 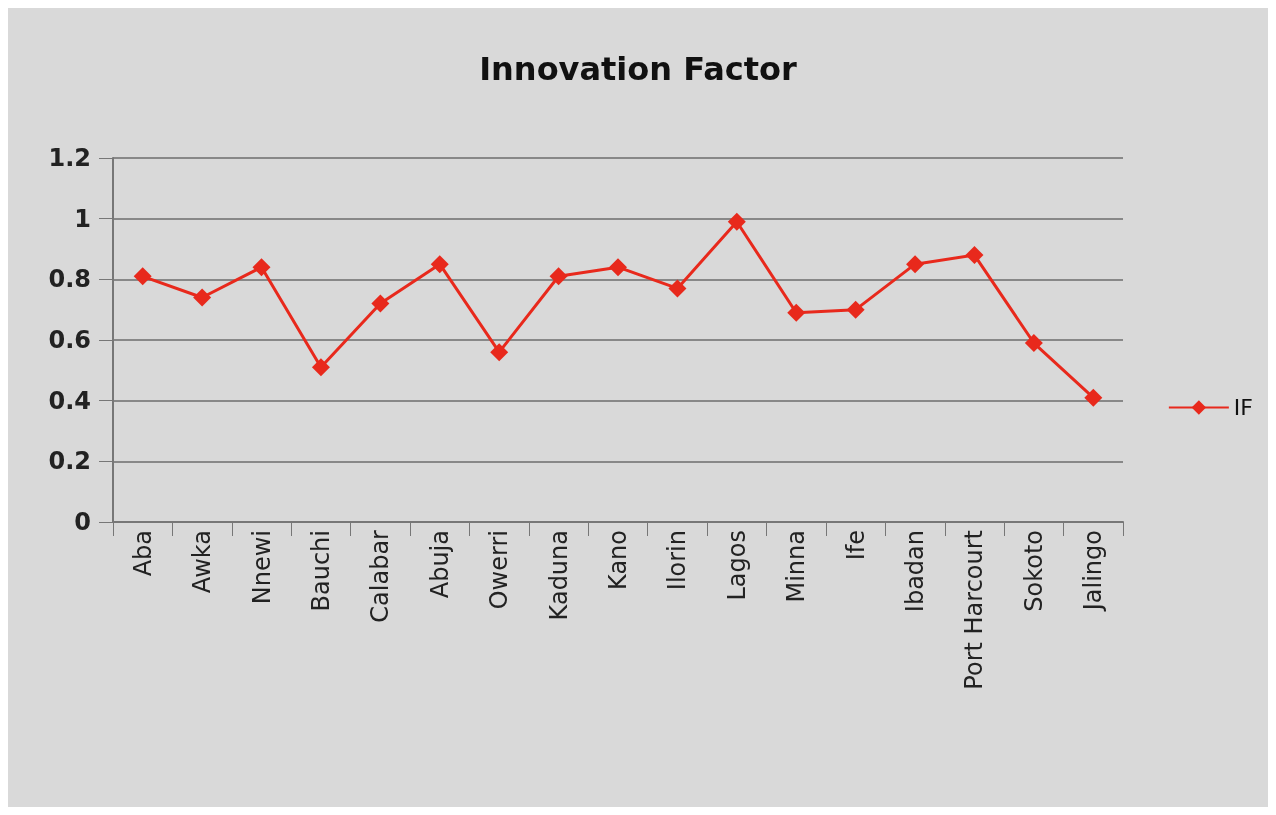 I want to click on x-tick-label: Kaduna, so click(x=558, y=575).